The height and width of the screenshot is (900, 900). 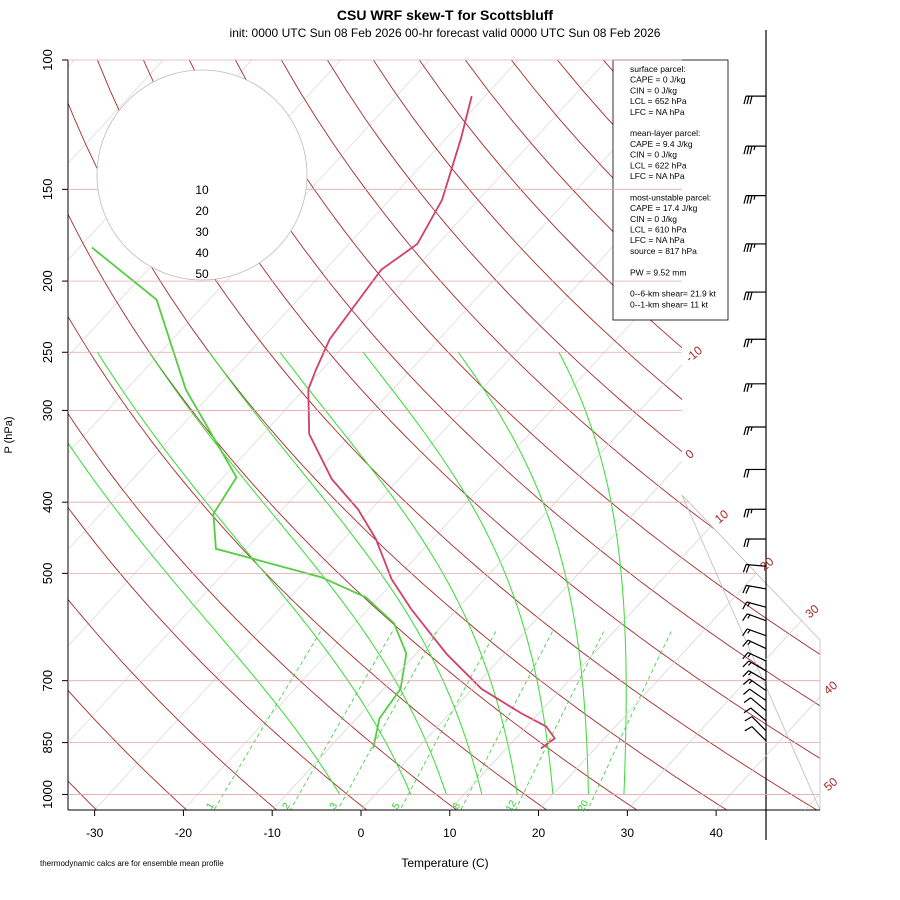 I want to click on chart-title: CSU WRF skew-T for Scottsbluff, so click(x=445, y=15).